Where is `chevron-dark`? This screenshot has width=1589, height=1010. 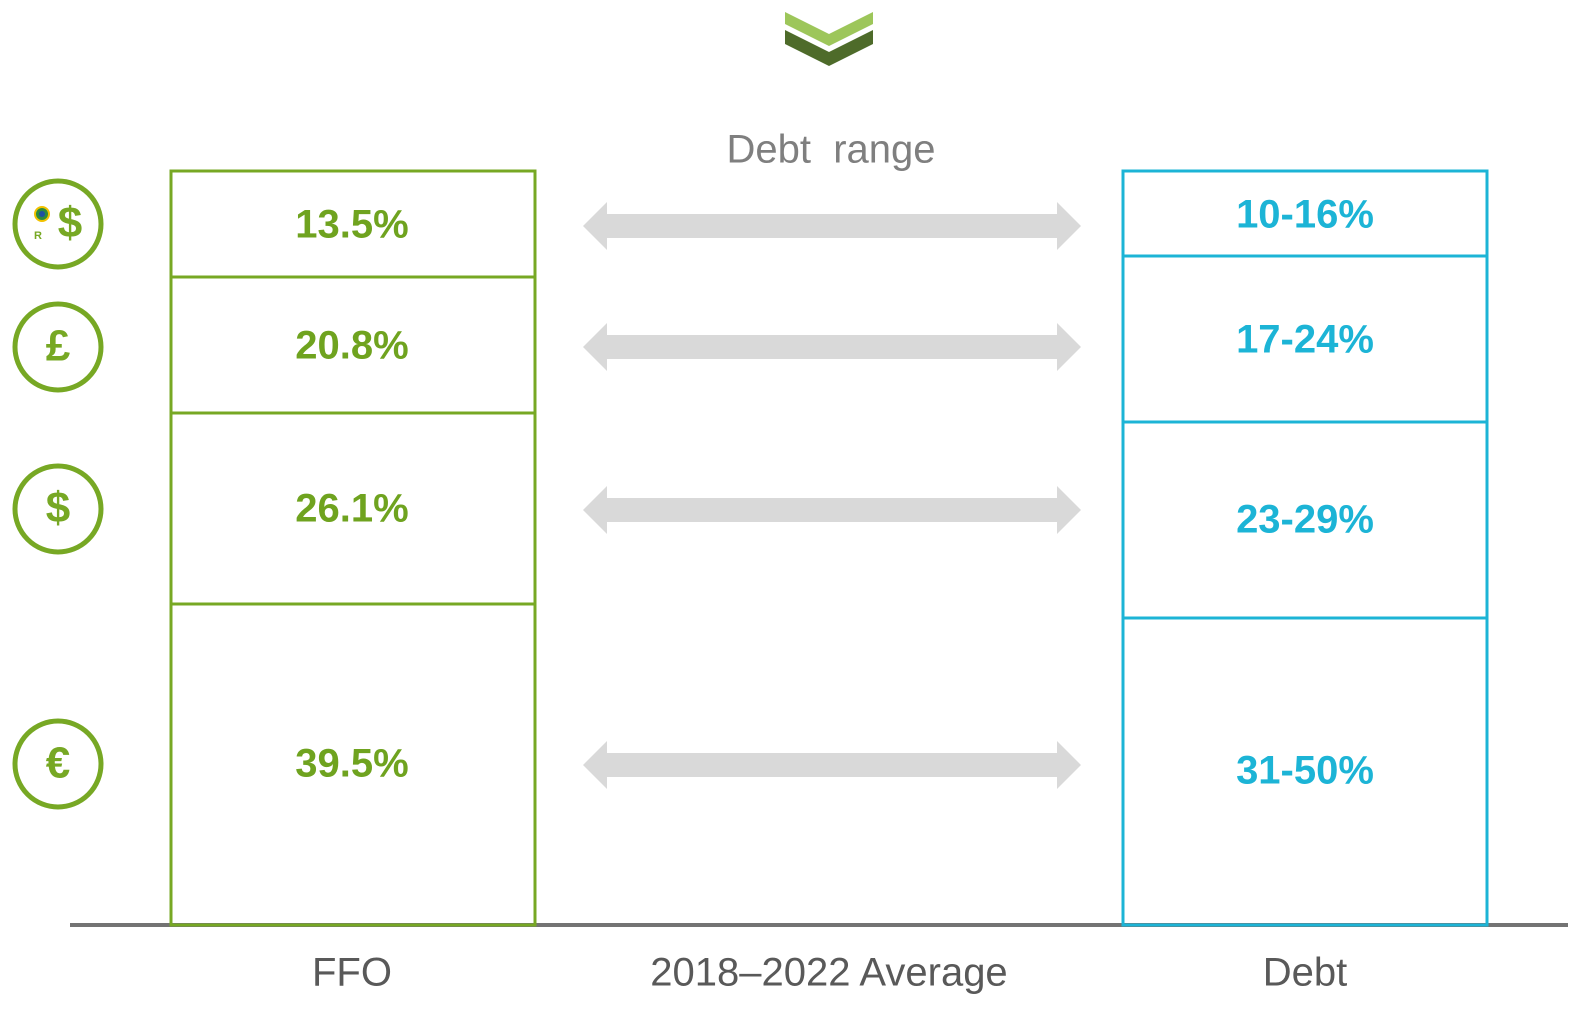
chevron-dark is located at coordinates (829, 48).